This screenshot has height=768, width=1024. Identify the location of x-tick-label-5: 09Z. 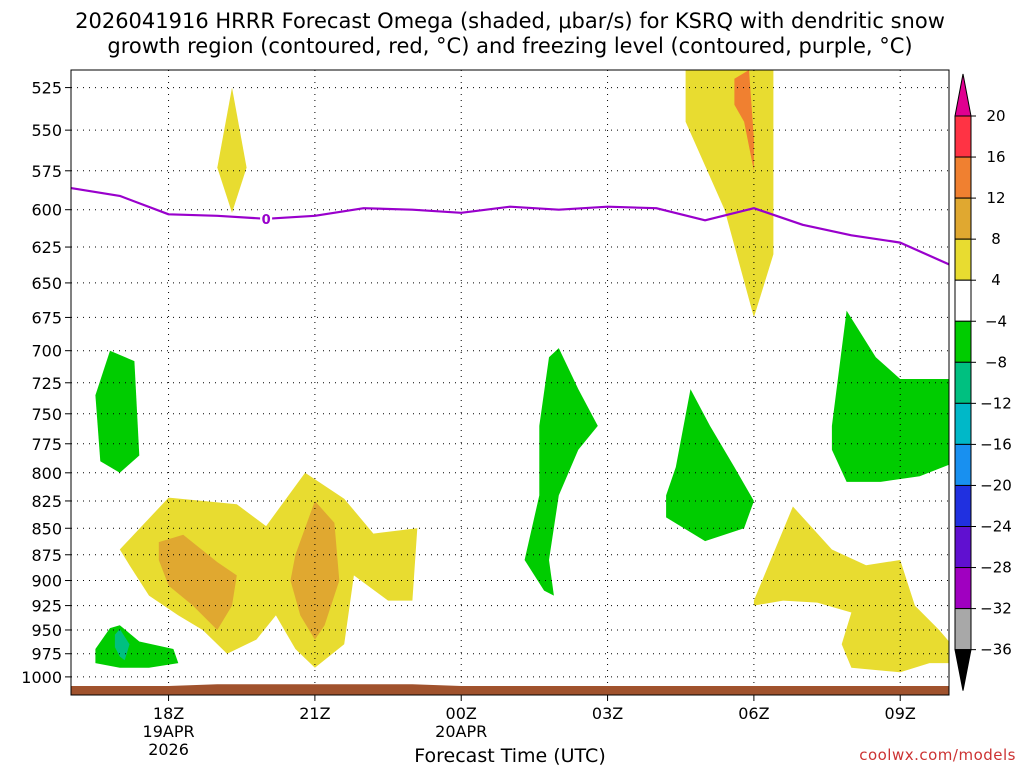
(900, 713).